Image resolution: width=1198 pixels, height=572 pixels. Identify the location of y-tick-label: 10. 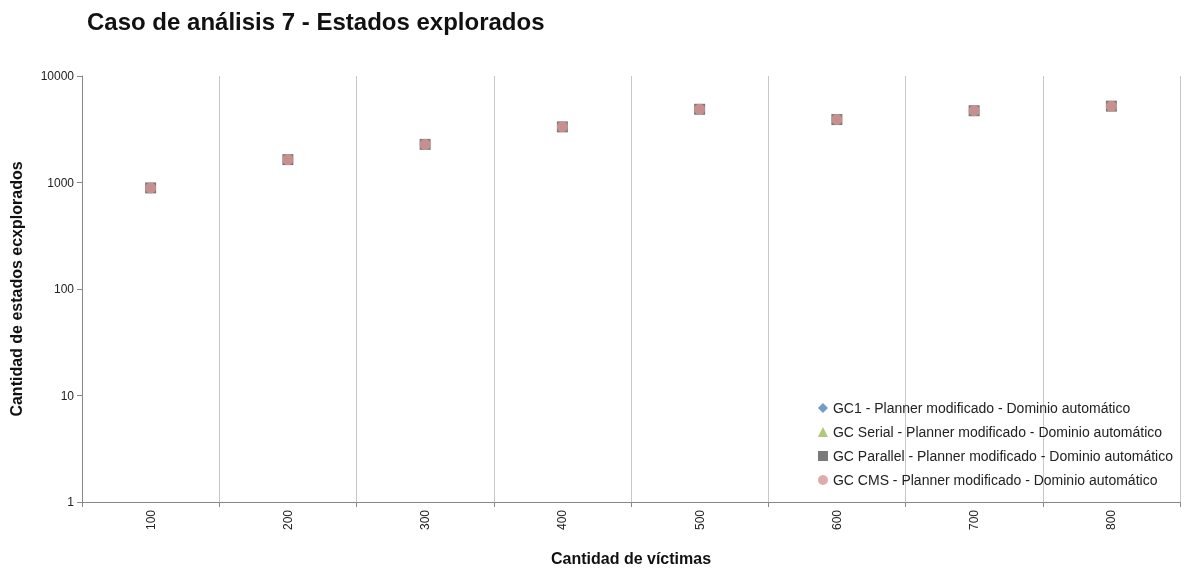
(67, 395).